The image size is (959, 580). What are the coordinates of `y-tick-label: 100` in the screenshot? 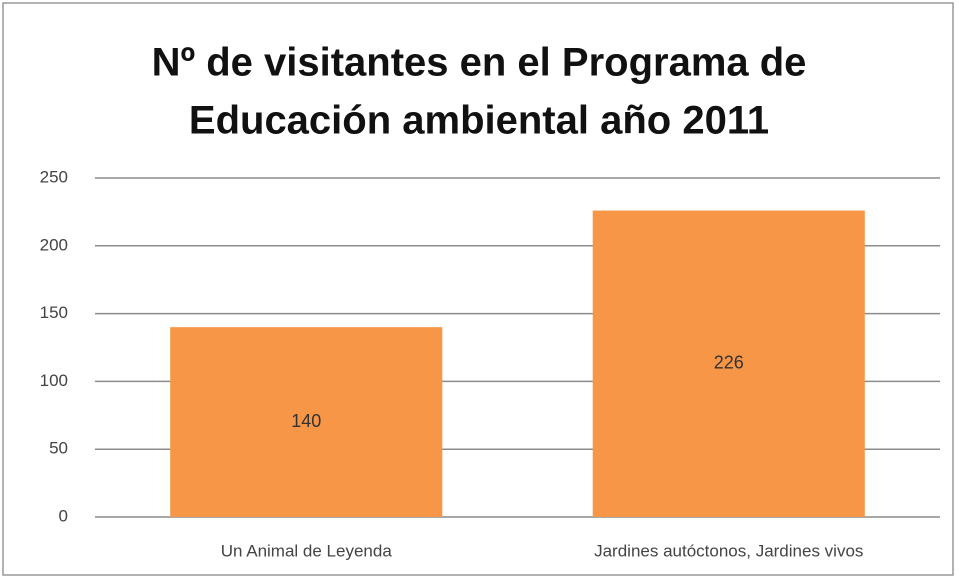 It's located at (54, 380).